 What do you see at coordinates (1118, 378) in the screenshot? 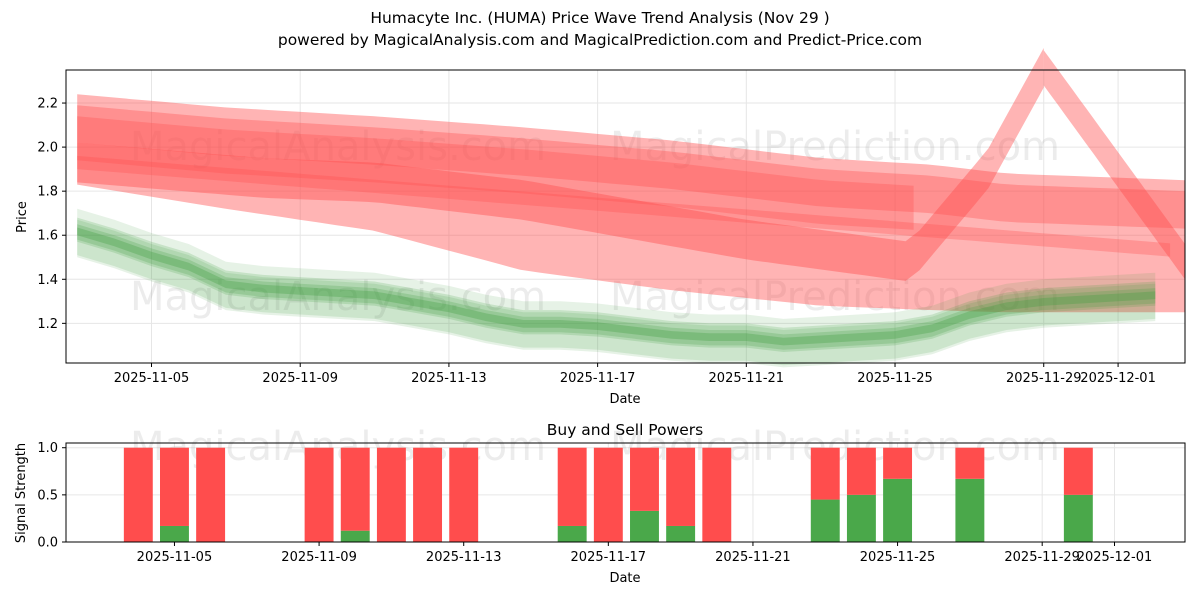
I see `price-x-tick-label: 2025-12-01` at bounding box center [1118, 378].